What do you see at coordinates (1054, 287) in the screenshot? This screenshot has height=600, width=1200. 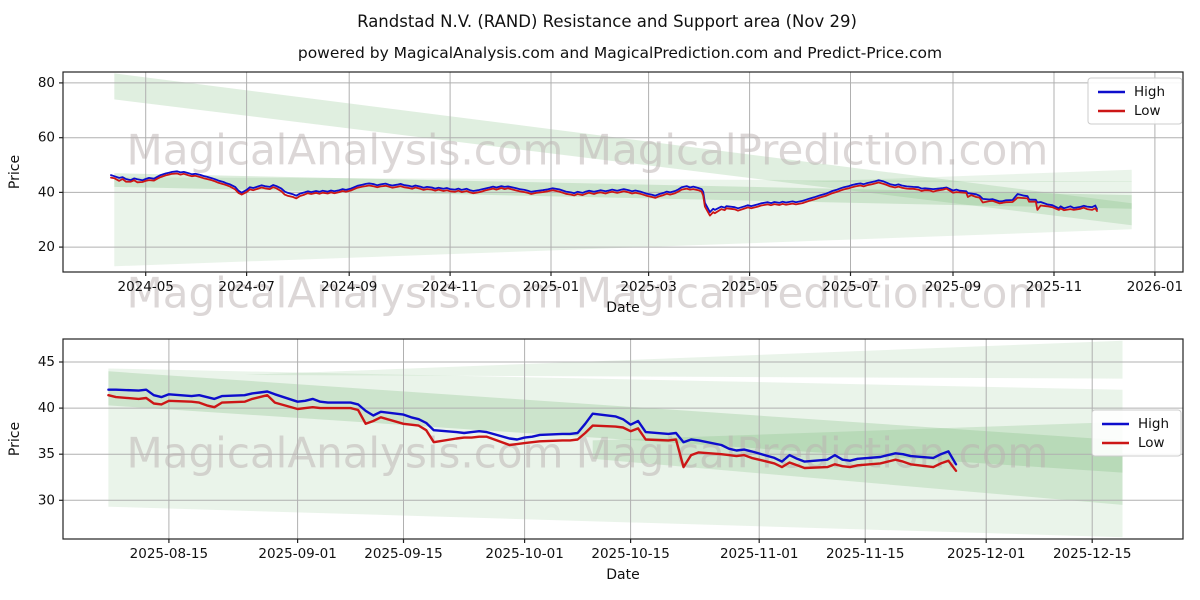 I see `x-tick-label: 2025-11` at bounding box center [1054, 287].